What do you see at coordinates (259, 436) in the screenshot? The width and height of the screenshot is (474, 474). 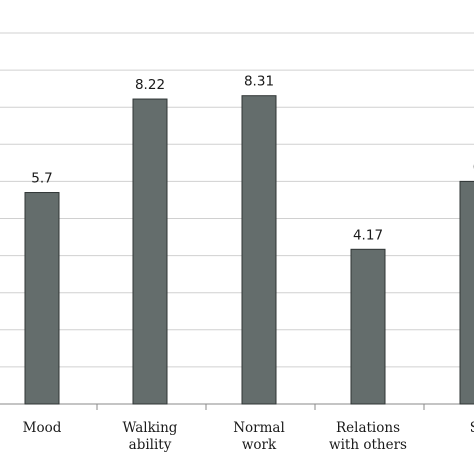 I see `category-label: Normal work` at bounding box center [259, 436].